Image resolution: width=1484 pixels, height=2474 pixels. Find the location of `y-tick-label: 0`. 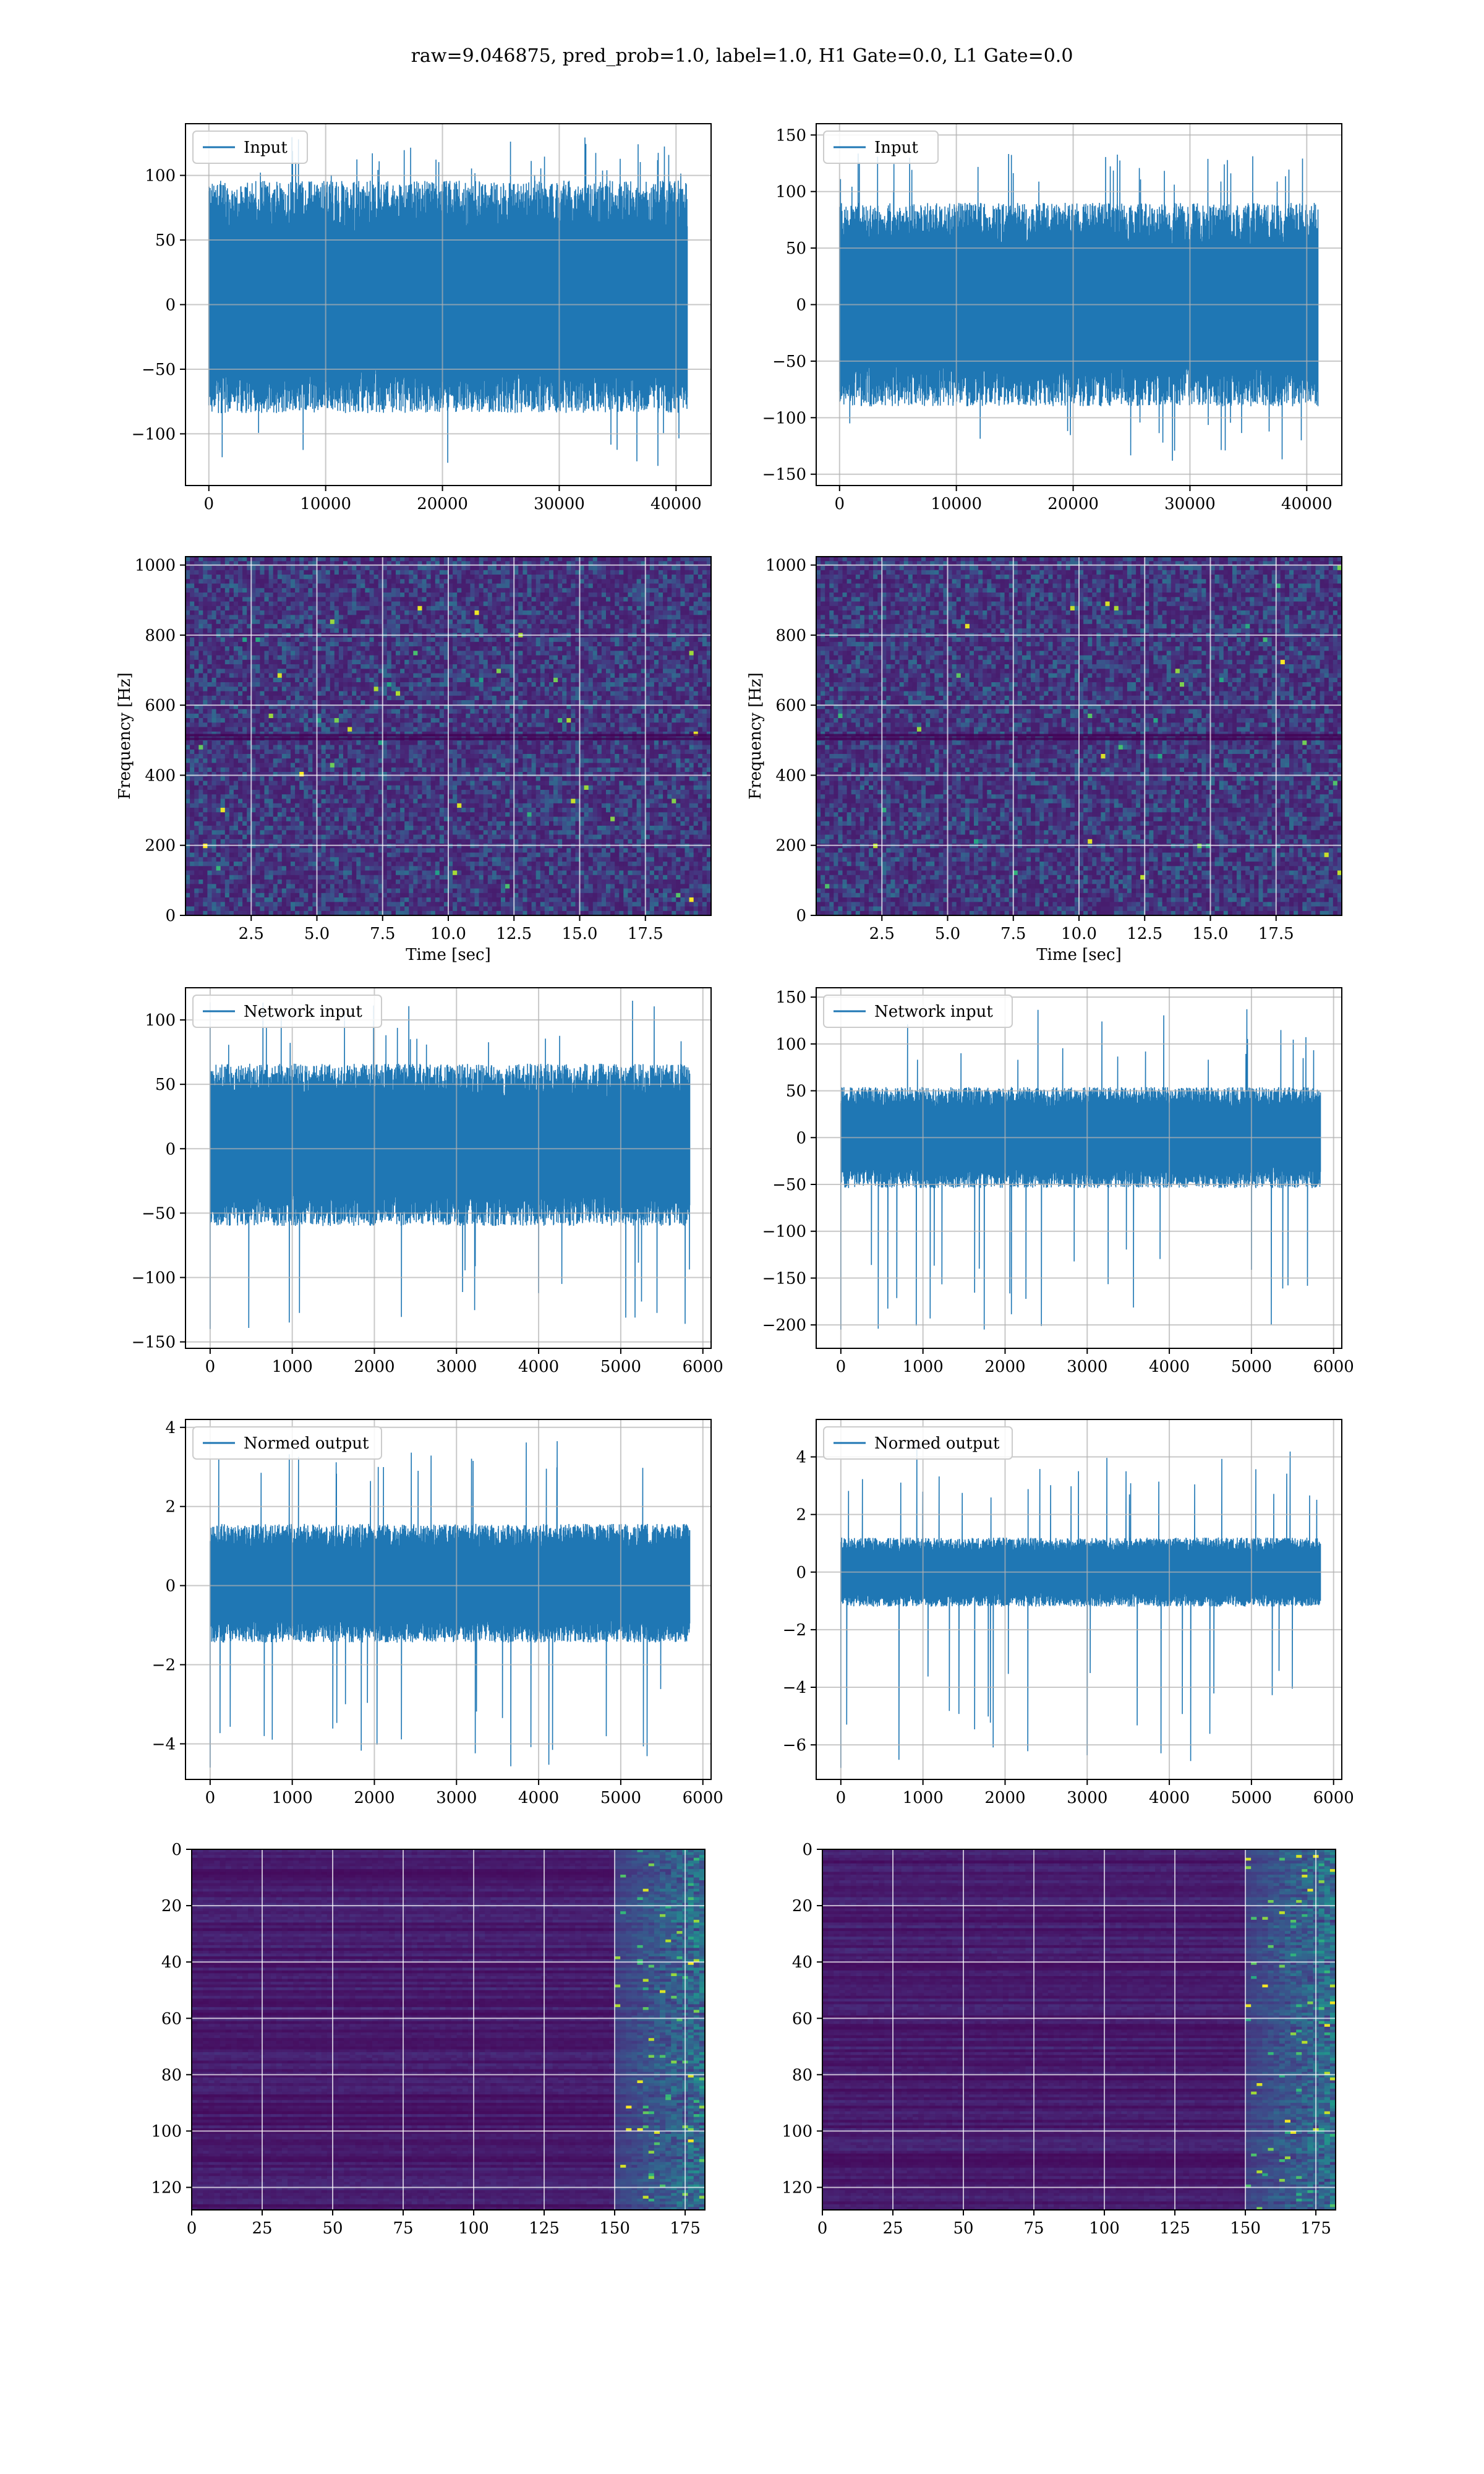

y-tick-label: 0 is located at coordinates (170, 305).